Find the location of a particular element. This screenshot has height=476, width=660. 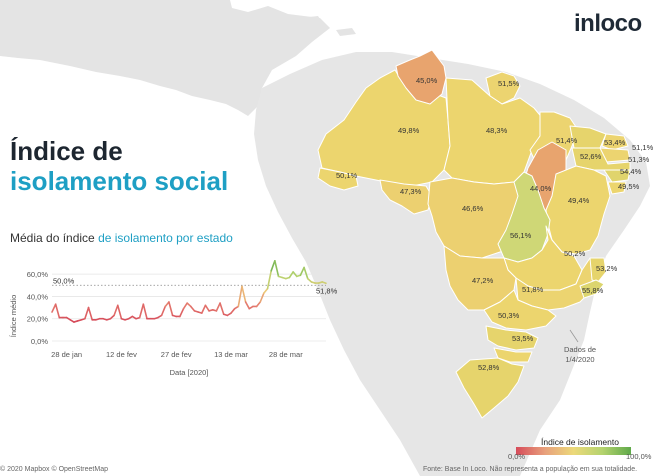

label-rs: 52,8% is located at coordinates (489, 367).